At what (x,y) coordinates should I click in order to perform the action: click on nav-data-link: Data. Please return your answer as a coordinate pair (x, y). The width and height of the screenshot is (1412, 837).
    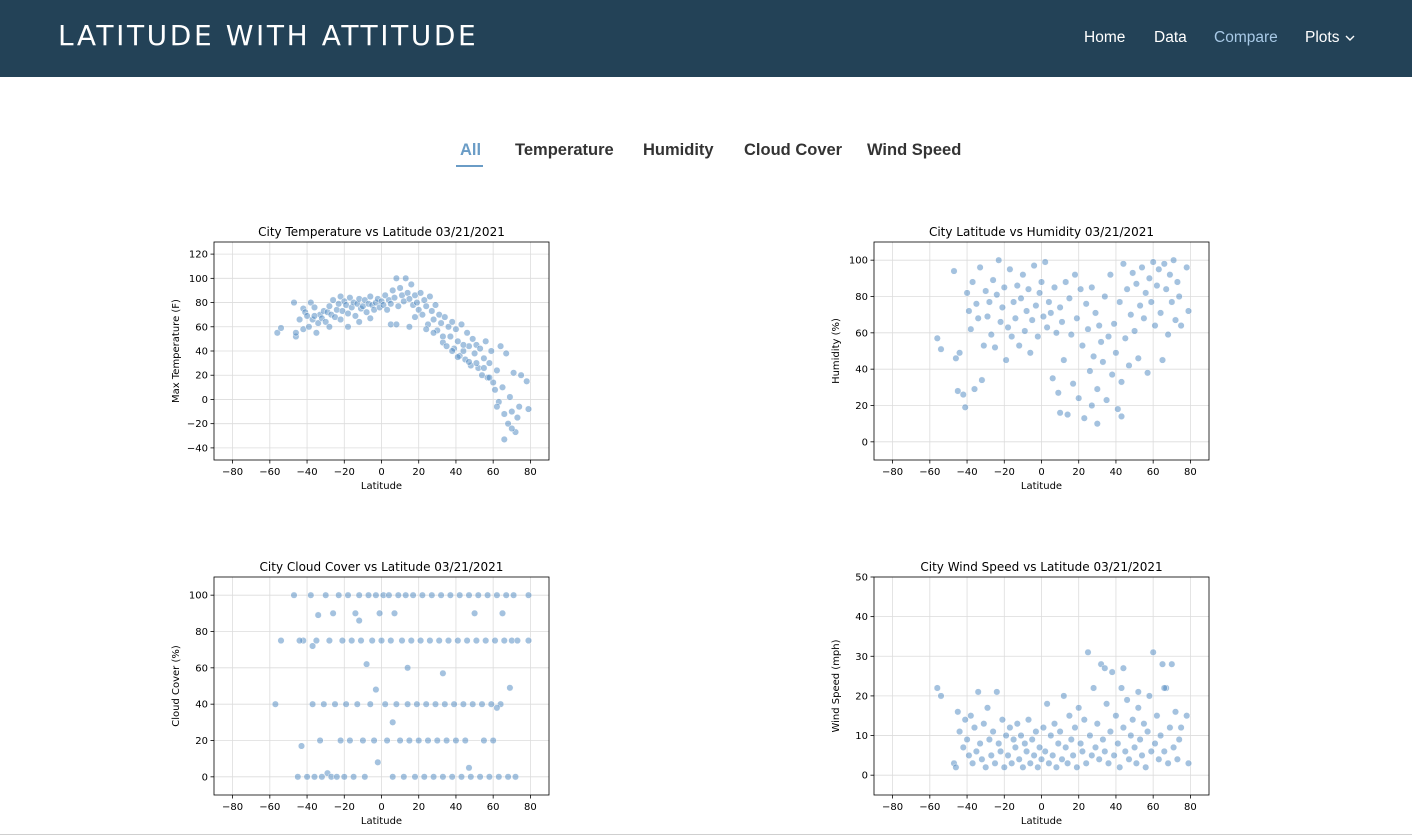
    Looking at the image, I should click on (1170, 37).